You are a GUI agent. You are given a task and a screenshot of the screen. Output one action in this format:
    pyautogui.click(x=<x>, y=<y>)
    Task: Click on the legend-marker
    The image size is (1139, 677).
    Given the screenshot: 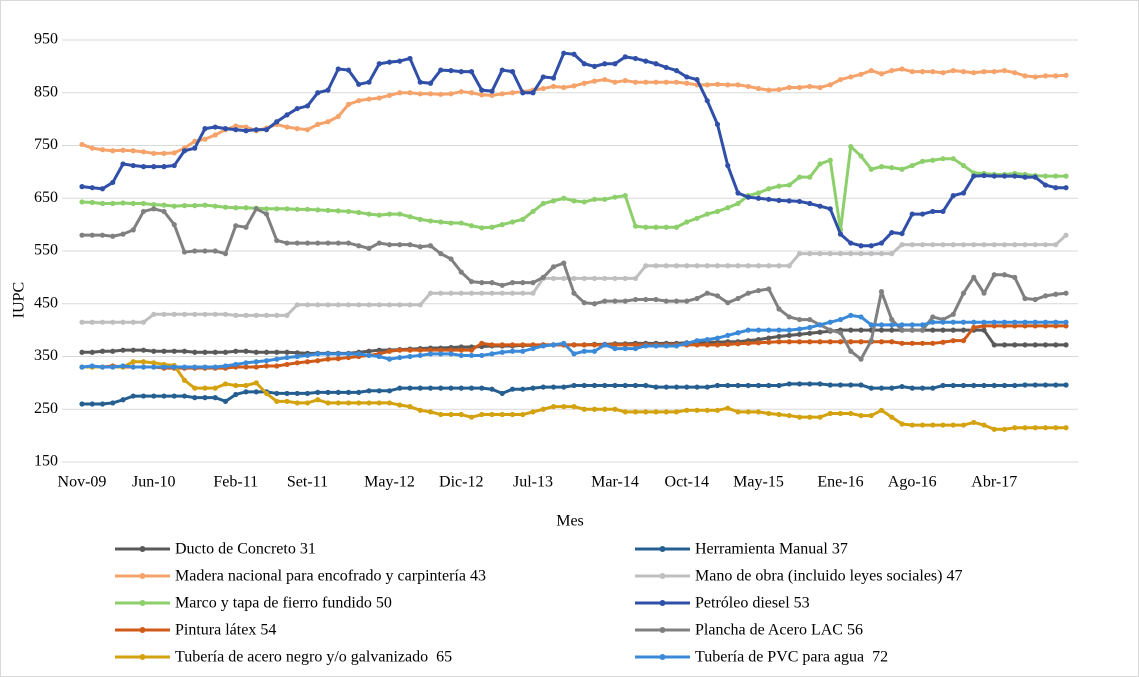 What is the action you would take?
    pyautogui.click(x=142, y=576)
    